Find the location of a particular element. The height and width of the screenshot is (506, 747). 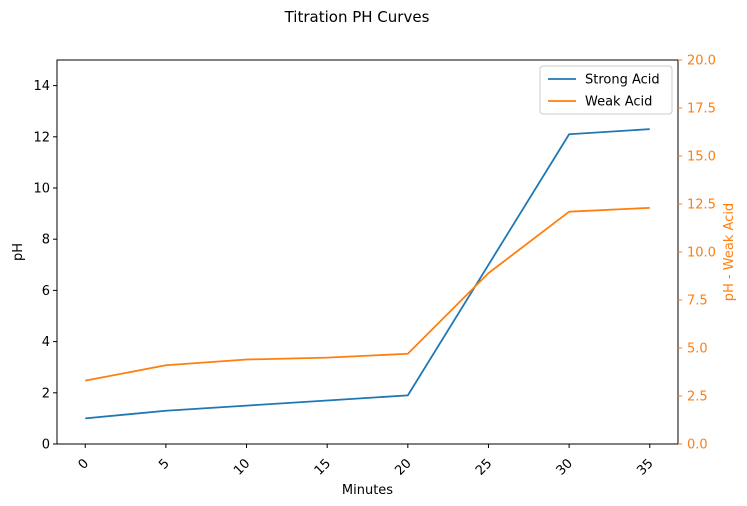

right-y-tick-label: 10.0 is located at coordinates (701, 253).